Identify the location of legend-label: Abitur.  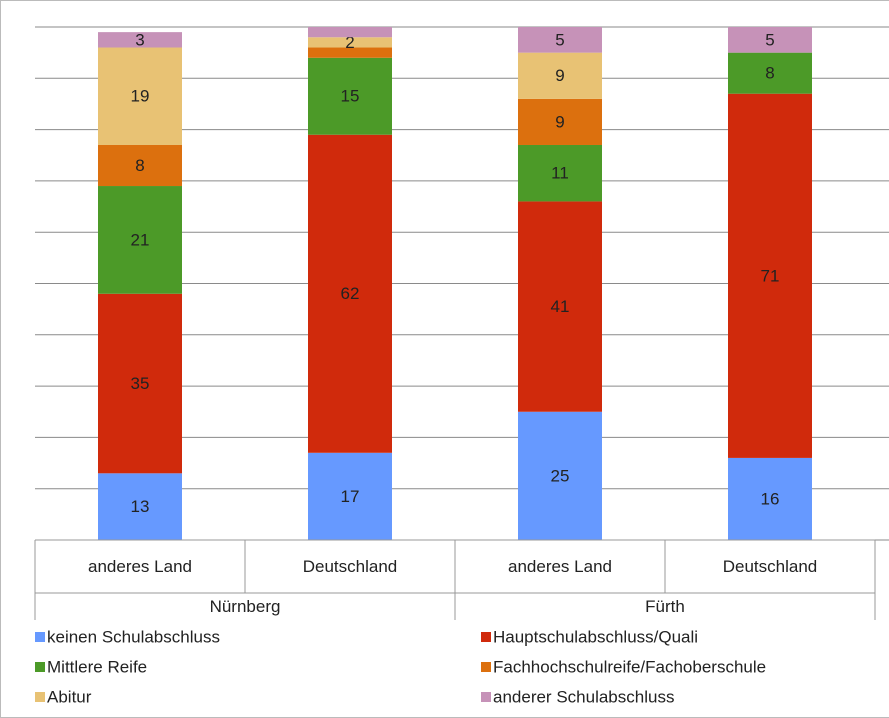
(69, 696).